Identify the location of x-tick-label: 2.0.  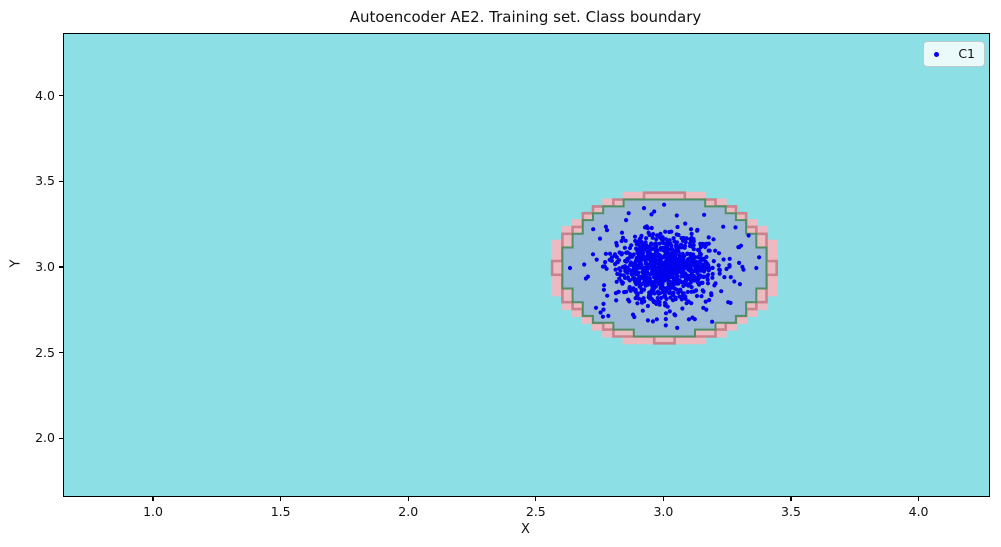
(408, 511).